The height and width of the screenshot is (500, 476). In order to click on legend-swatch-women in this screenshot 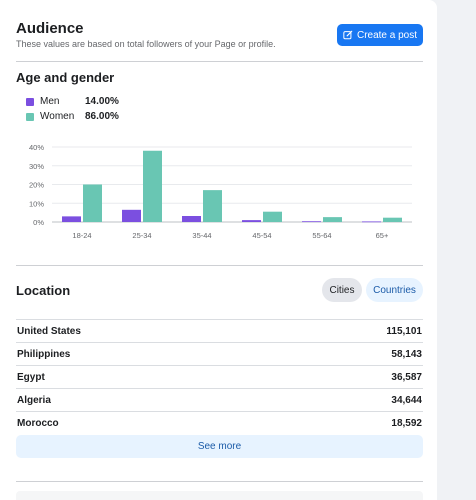, I will do `click(30, 116)`.